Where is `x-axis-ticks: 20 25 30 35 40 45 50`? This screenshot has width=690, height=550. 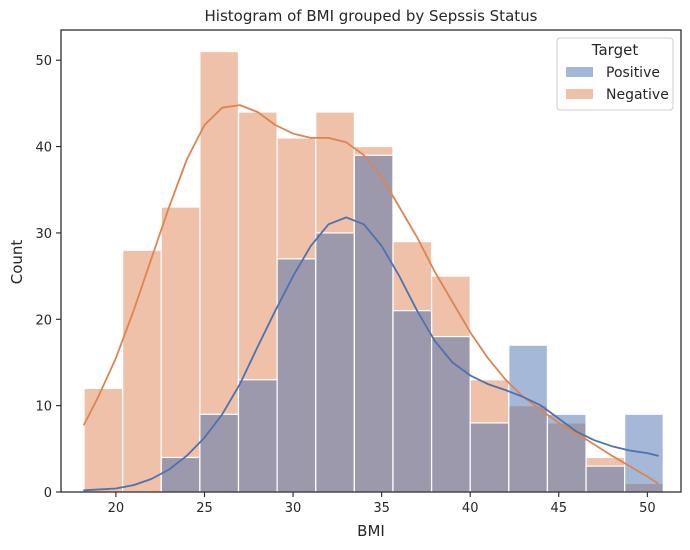 x-axis-ticks: 20 25 30 35 40 45 50 is located at coordinates (382, 504).